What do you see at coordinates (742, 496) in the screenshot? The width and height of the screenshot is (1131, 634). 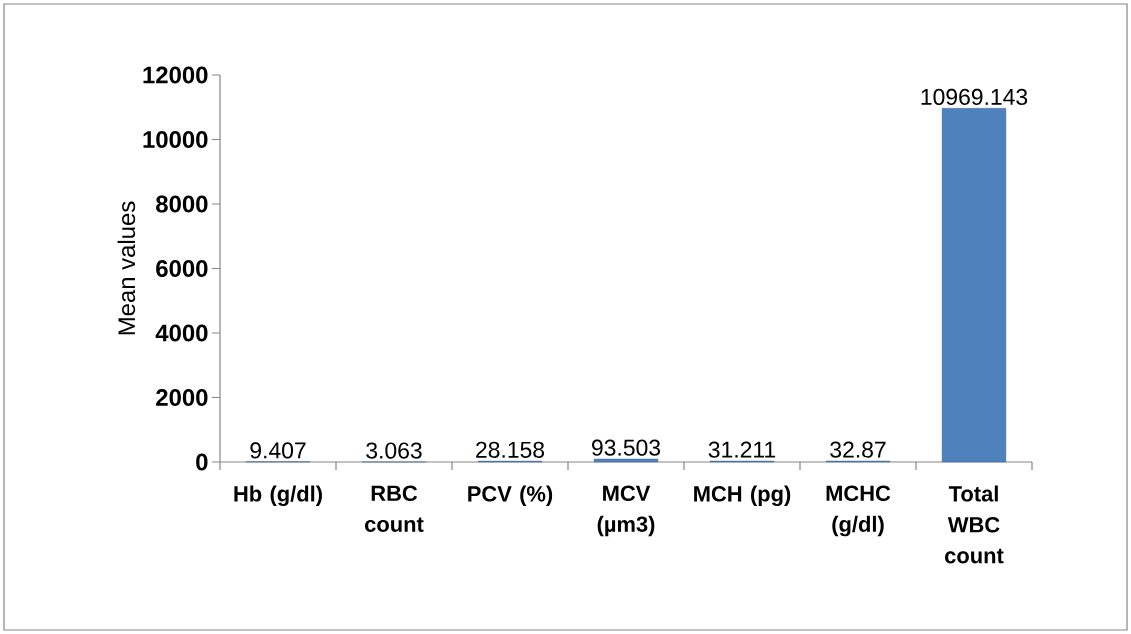 I see `x-tick-label: MCH (pg)` at bounding box center [742, 496].